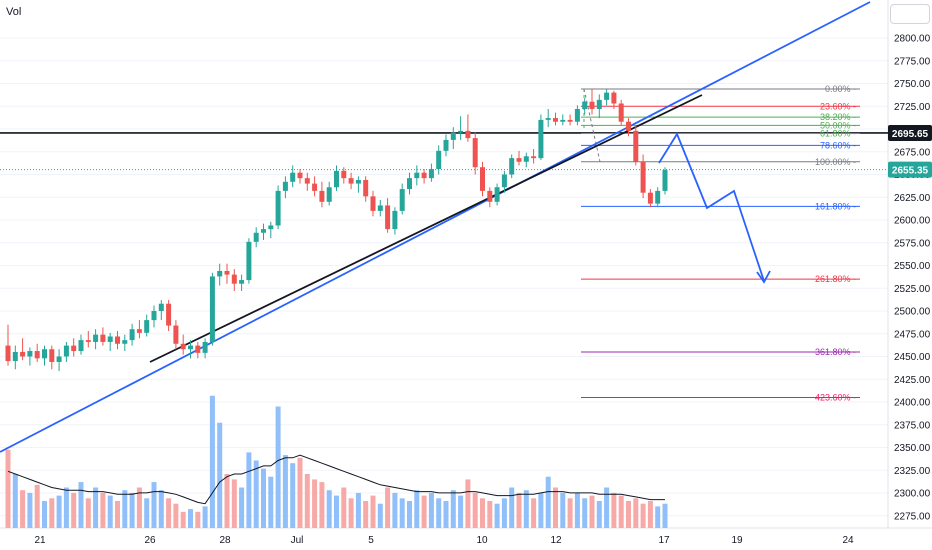 The image size is (932, 550). I want to click on y-tick-label: 2525.00, so click(912, 289).